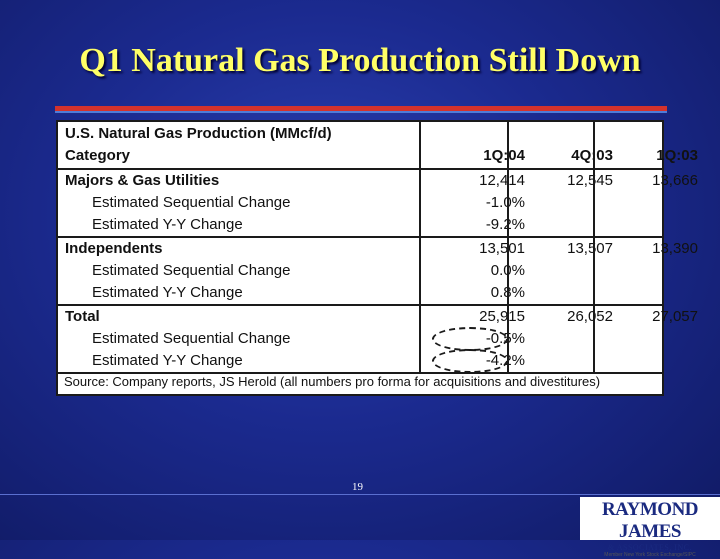 The image size is (720, 559). What do you see at coordinates (504, 155) in the screenshot?
I see `column-header-1q04: 1Q:04` at bounding box center [504, 155].